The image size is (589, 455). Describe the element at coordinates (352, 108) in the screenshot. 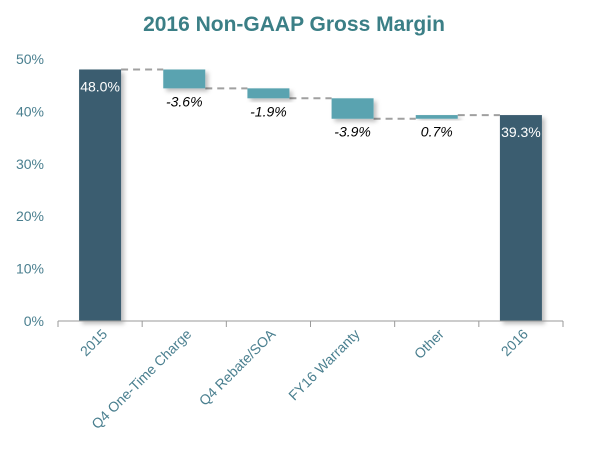

I see `bar-fy16-warranty` at that location.